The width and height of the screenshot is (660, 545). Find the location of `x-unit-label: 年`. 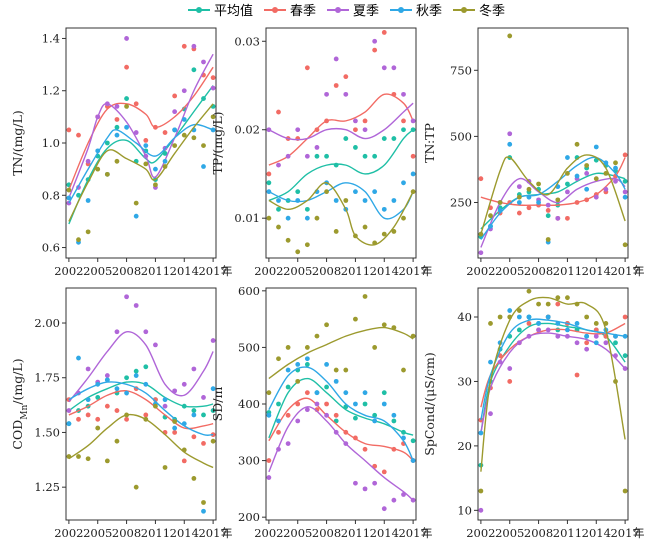

x-unit-label: 年 is located at coordinates (227, 271).